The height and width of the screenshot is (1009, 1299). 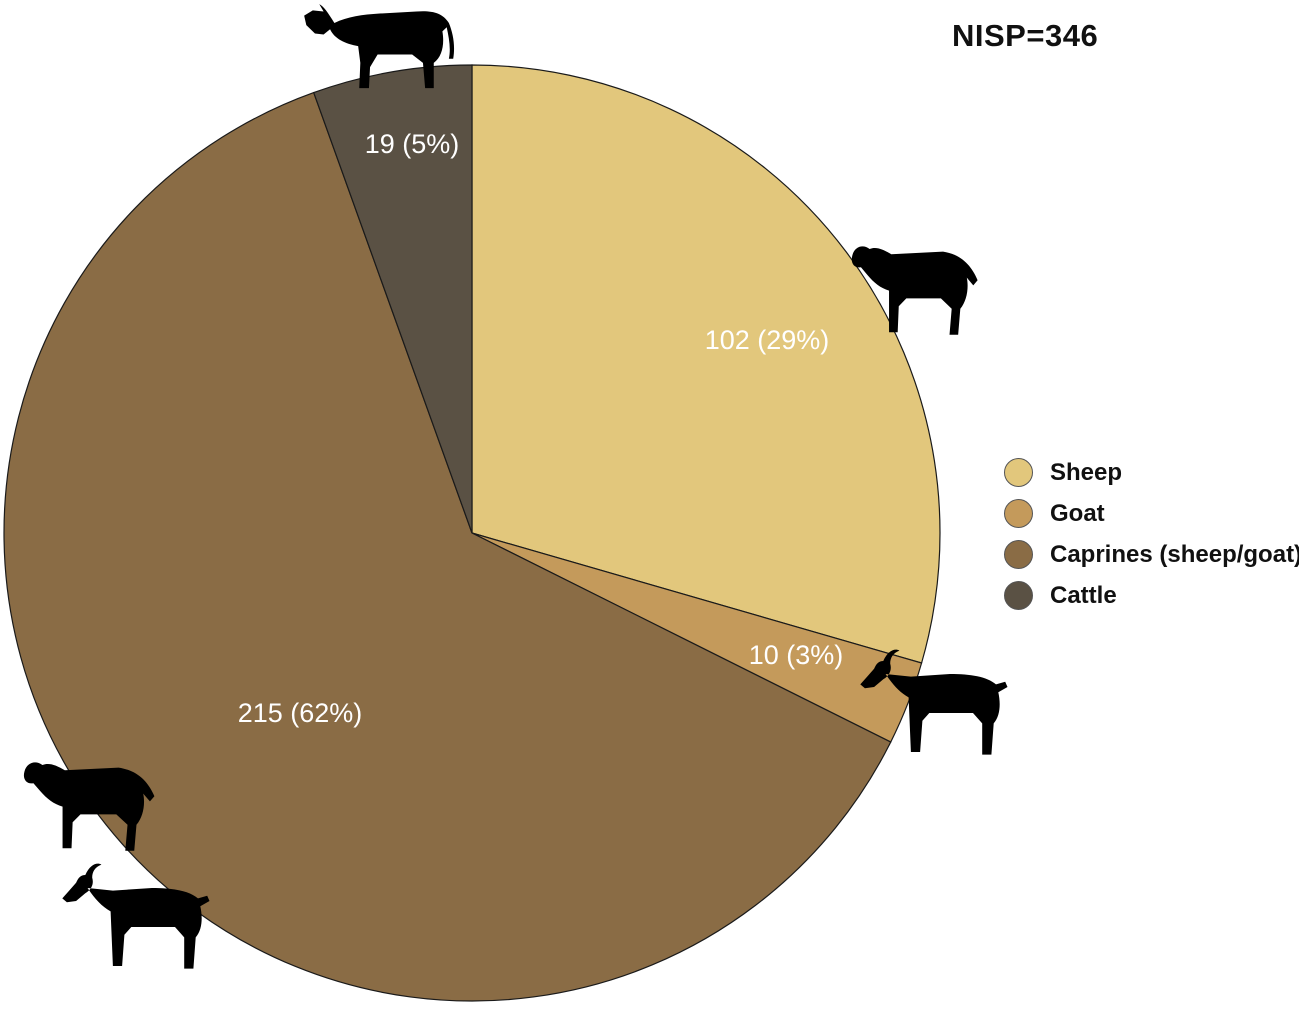 What do you see at coordinates (1083, 595) in the screenshot?
I see `legend-label: Cattle` at bounding box center [1083, 595].